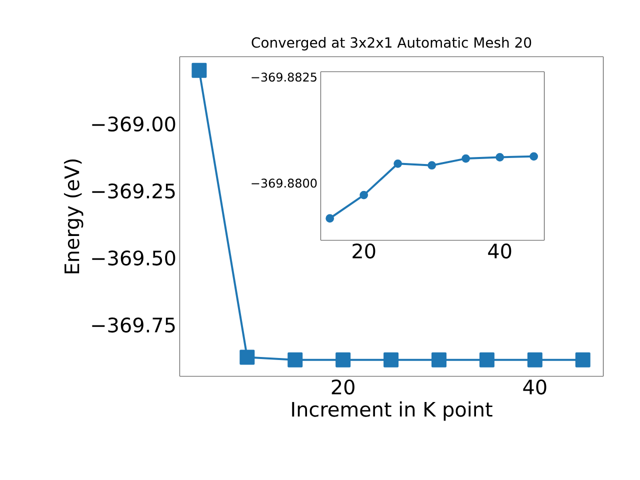  Describe the element at coordinates (284, 77) in the screenshot. I see `y-tick-label: −369.8825` at that location.